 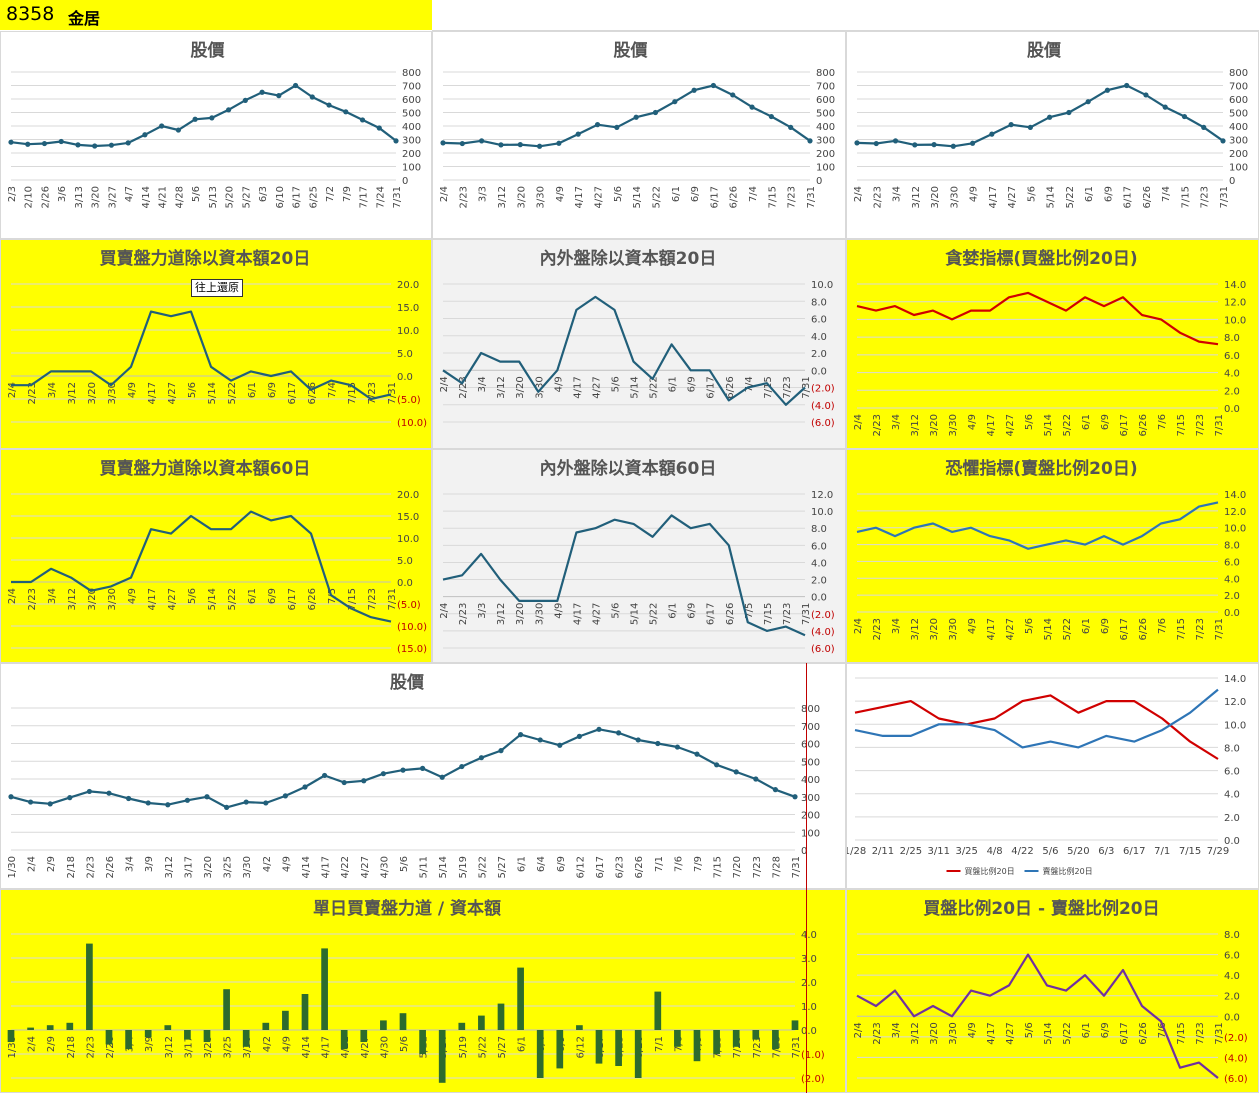 What do you see at coordinates (1232, 181) in the screenshot?
I see `y-tick-label: 0` at bounding box center [1232, 181].